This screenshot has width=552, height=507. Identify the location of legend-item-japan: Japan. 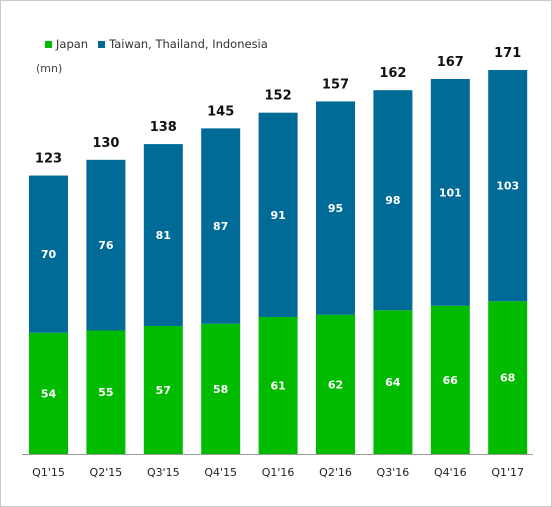
(66, 44).